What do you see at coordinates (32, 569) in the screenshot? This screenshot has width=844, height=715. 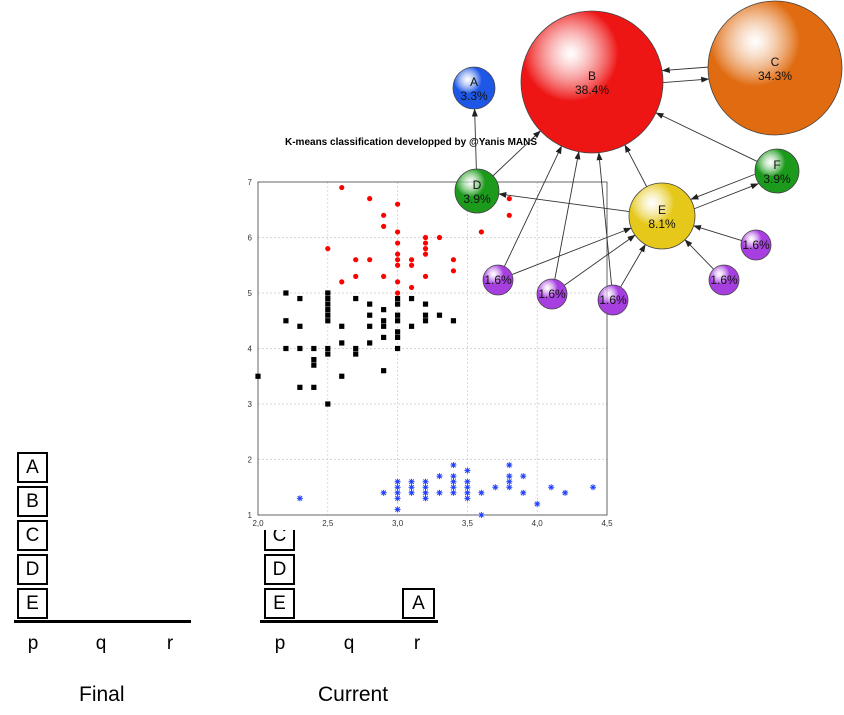 I see `block-d-final: D` at bounding box center [32, 569].